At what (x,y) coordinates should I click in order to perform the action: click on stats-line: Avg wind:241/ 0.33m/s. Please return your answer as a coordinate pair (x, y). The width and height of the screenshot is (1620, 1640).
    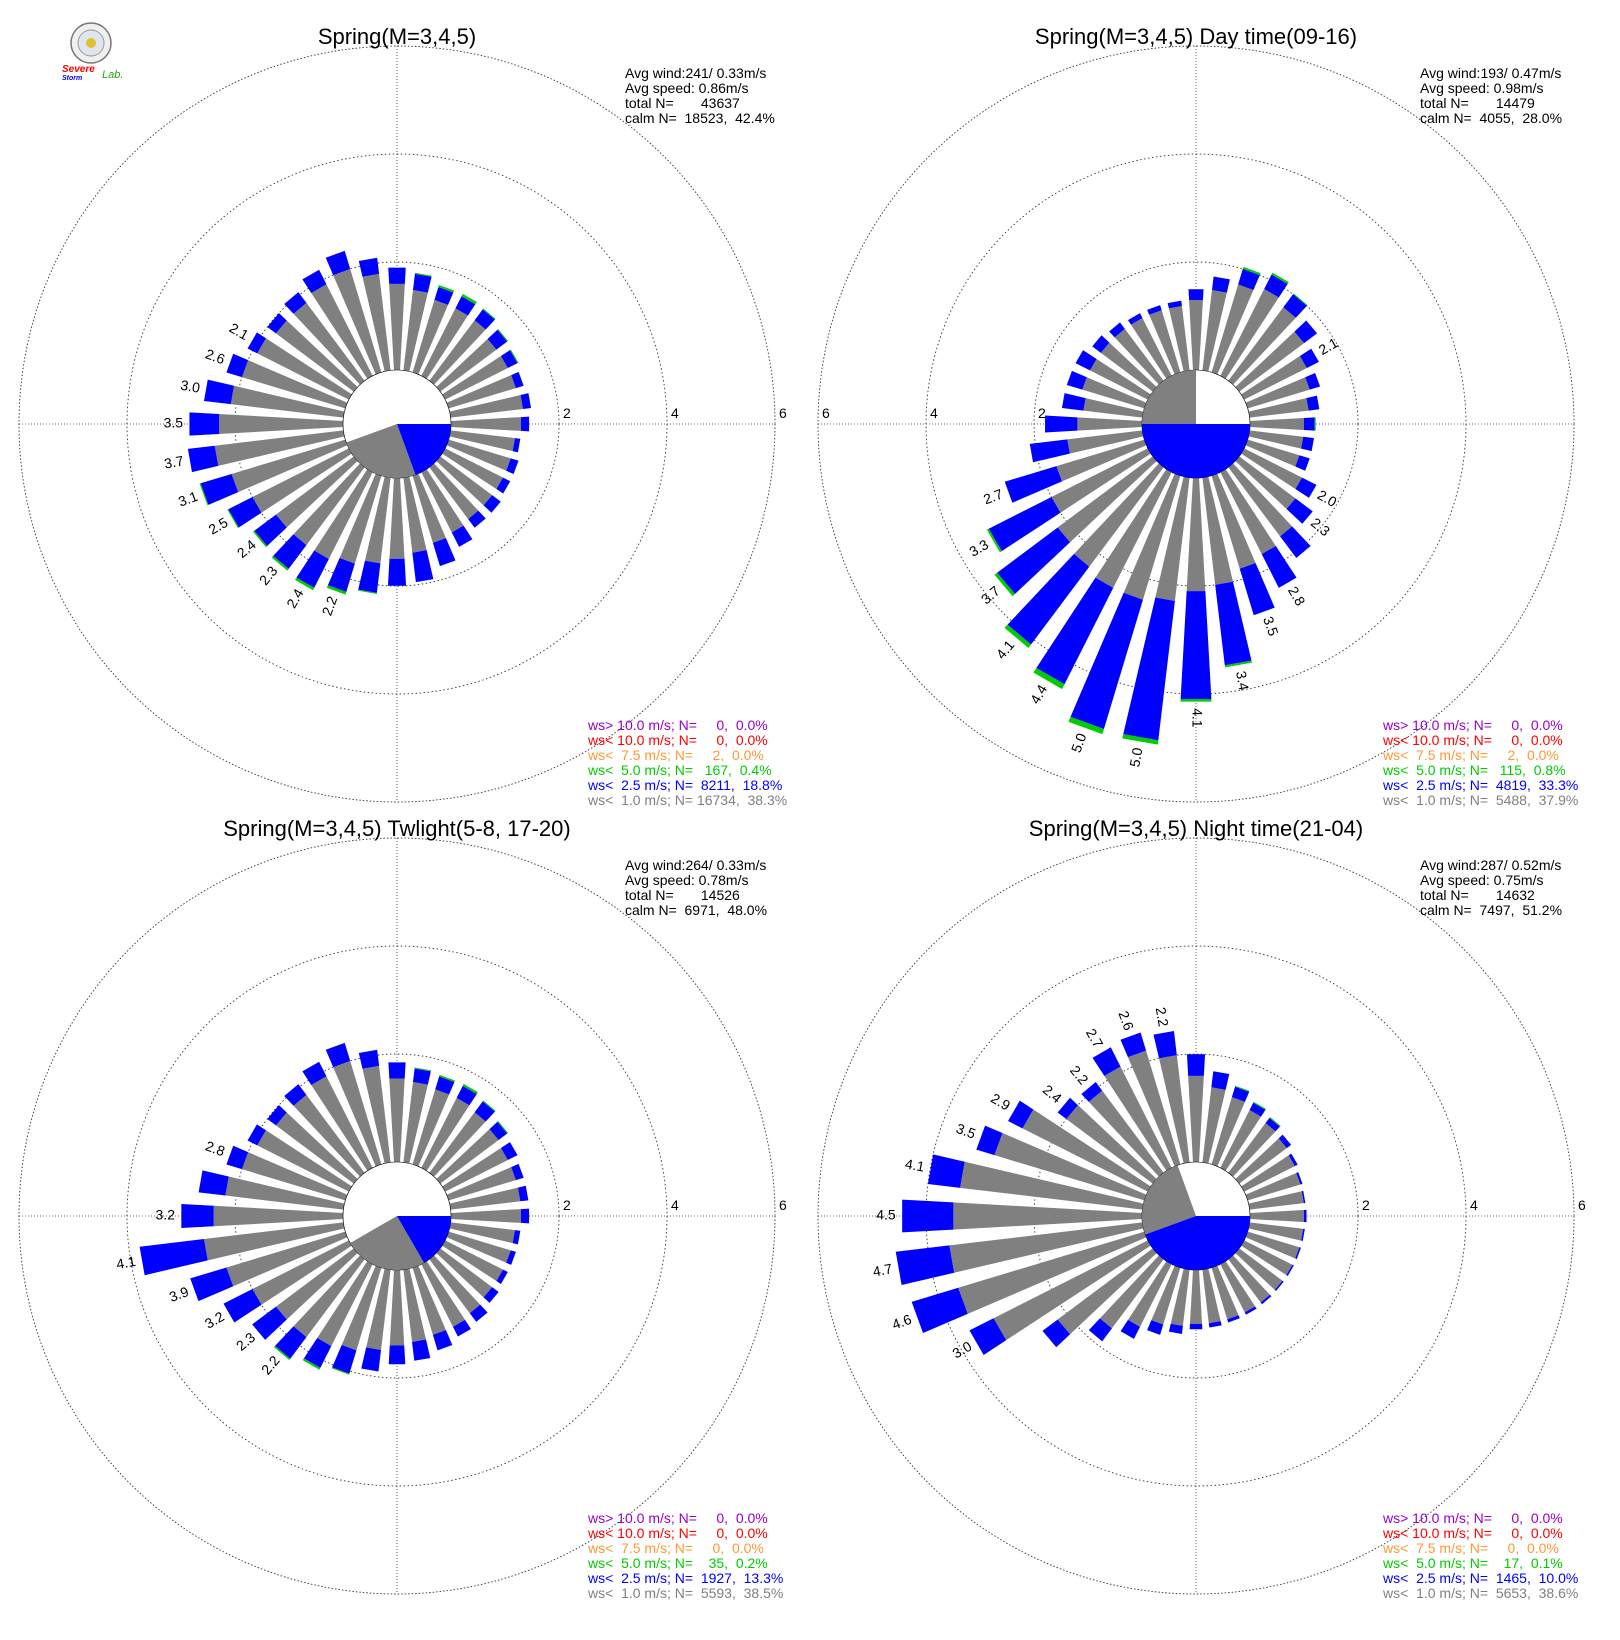
    Looking at the image, I should click on (695, 73).